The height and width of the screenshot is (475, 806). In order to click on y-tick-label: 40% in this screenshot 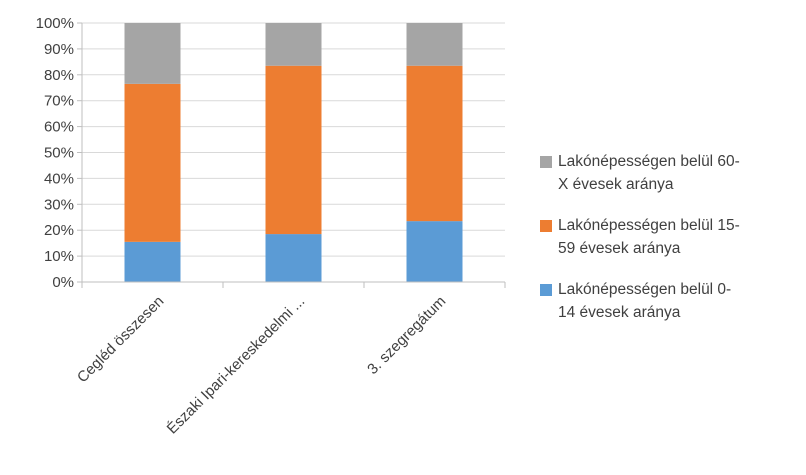, I will do `click(59, 178)`.